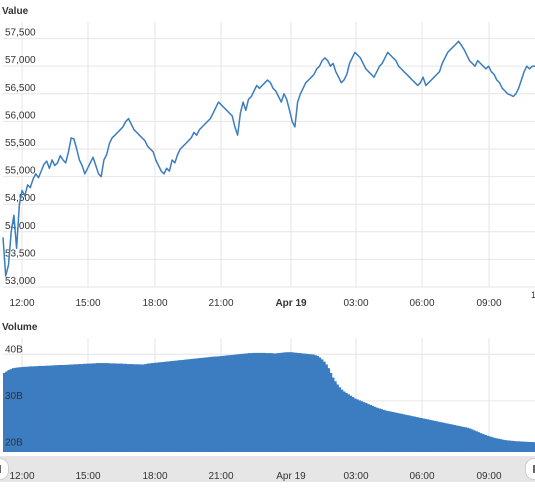  I want to click on price-y-tick-label: 57,000, so click(20, 60).